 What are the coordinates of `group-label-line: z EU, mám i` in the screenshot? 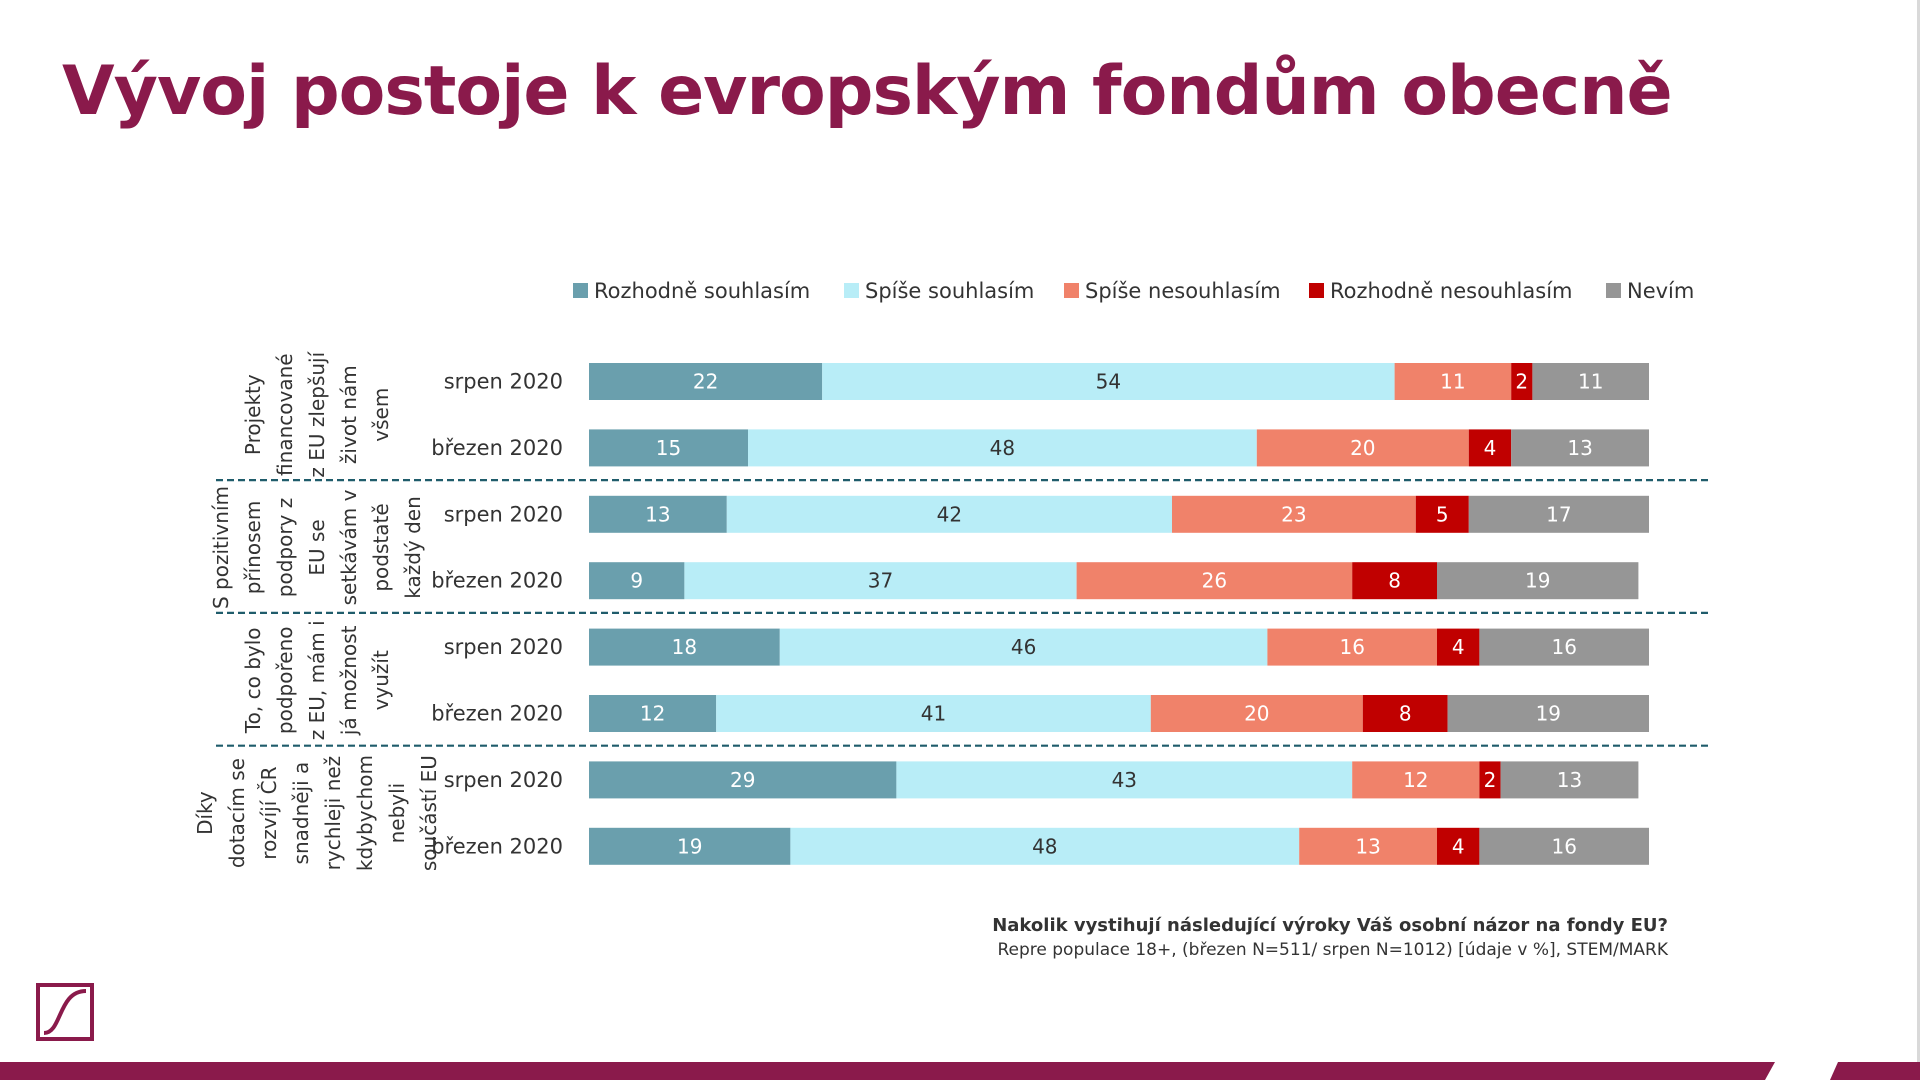 It's located at (317, 680).